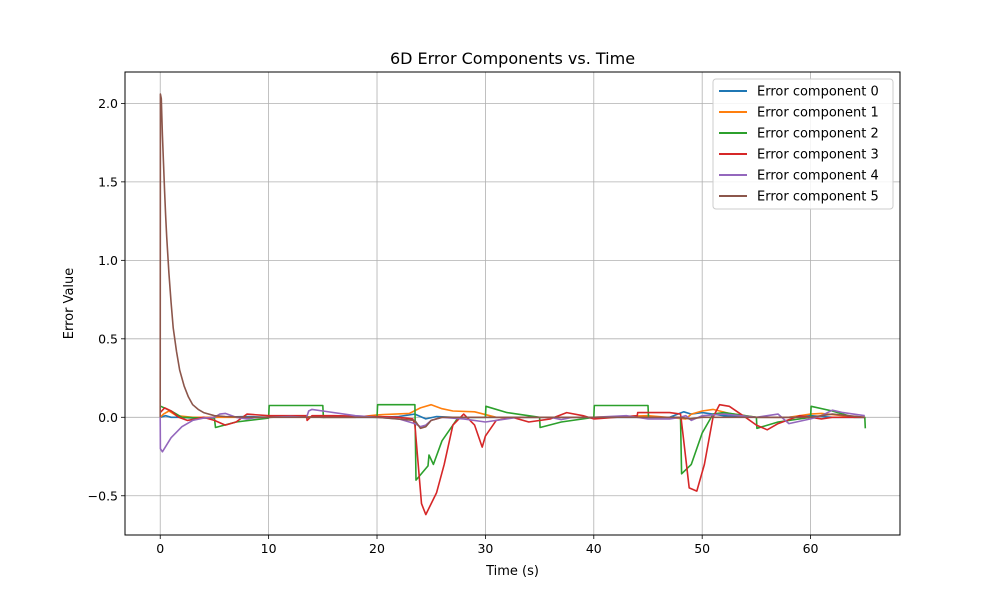 The height and width of the screenshot is (600, 1000). What do you see at coordinates (160, 548) in the screenshot?
I see `x-tick-label: 0` at bounding box center [160, 548].